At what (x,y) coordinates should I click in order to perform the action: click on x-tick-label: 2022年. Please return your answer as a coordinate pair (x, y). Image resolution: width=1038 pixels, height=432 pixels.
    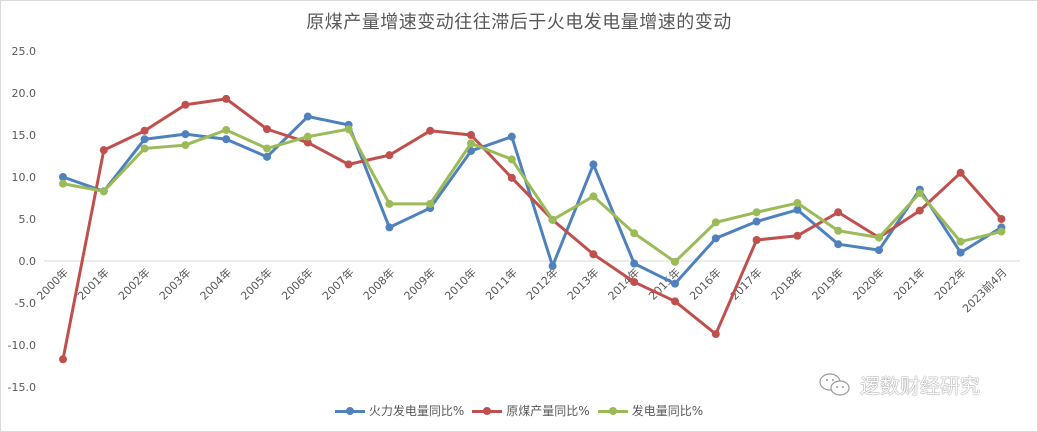
    Looking at the image, I should click on (949, 283).